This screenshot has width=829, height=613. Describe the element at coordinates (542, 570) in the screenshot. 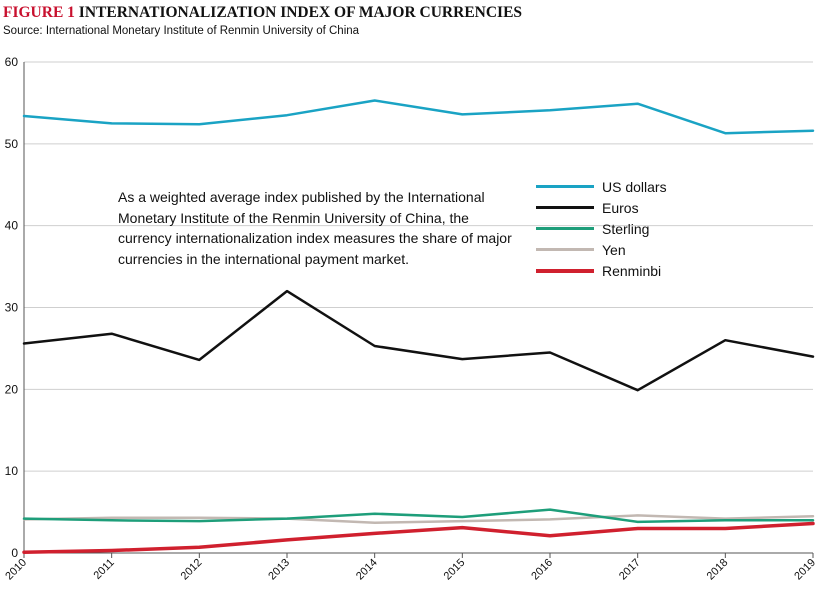

I see `x-tick-label: 2016` at that location.